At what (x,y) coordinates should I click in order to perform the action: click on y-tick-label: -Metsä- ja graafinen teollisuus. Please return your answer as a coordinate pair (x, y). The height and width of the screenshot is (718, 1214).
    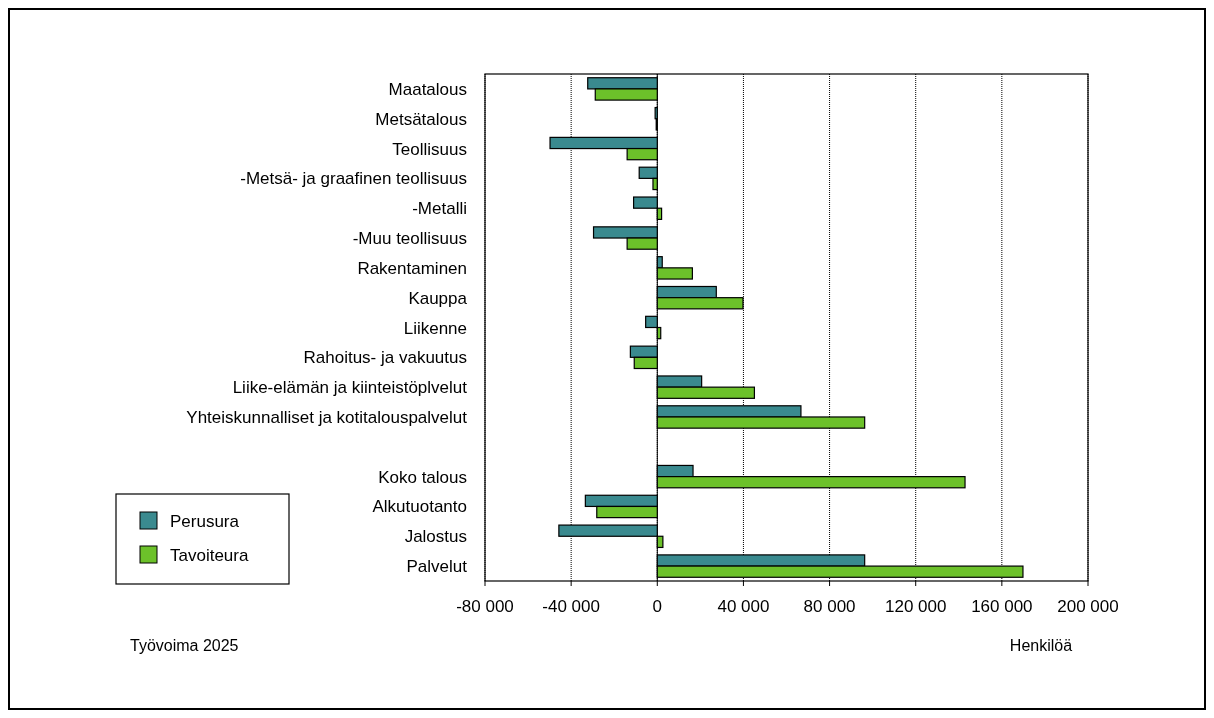
    Looking at the image, I should click on (353, 179).